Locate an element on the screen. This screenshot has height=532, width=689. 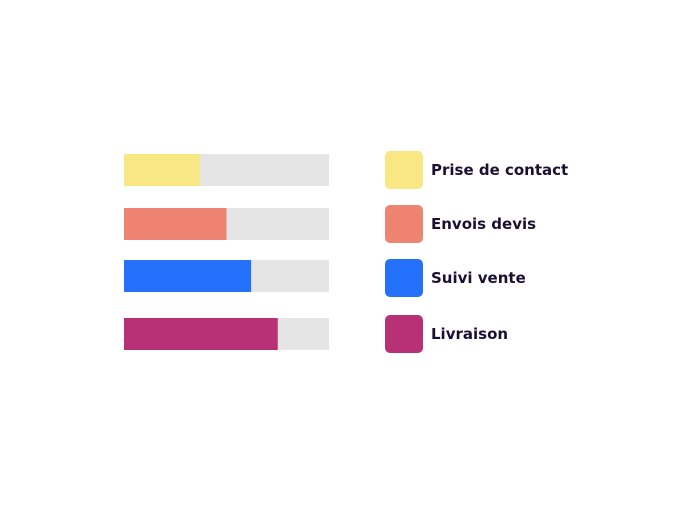
legend-label-2: Envois devis is located at coordinates (483, 224).